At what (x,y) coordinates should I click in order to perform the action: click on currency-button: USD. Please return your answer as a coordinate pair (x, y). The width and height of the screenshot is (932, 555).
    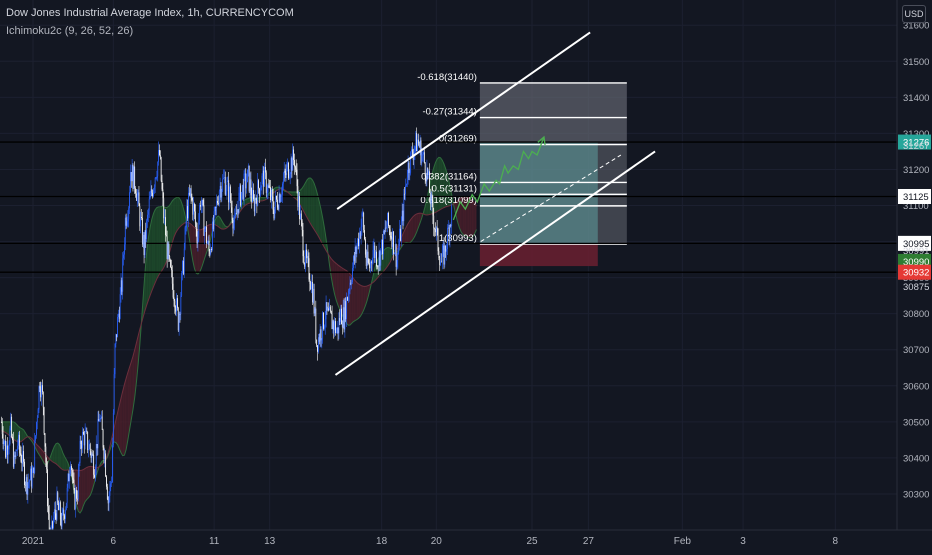
    Looking at the image, I should click on (914, 14).